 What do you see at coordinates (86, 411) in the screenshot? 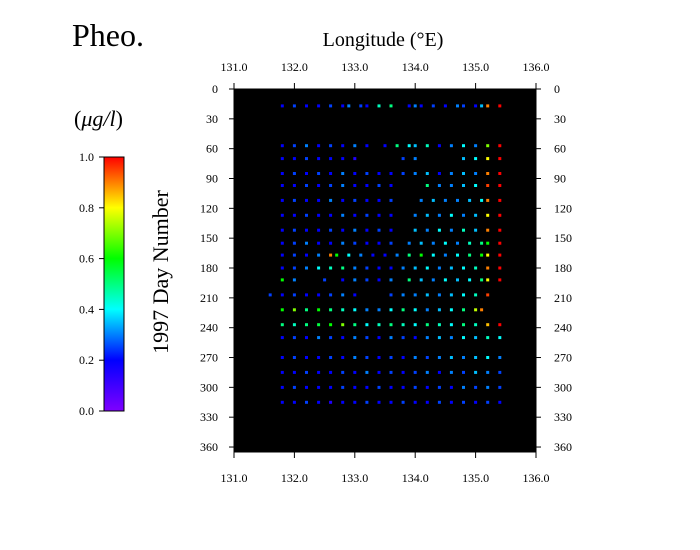
I see `colorbar-tick-label: 0.0` at bounding box center [86, 411].